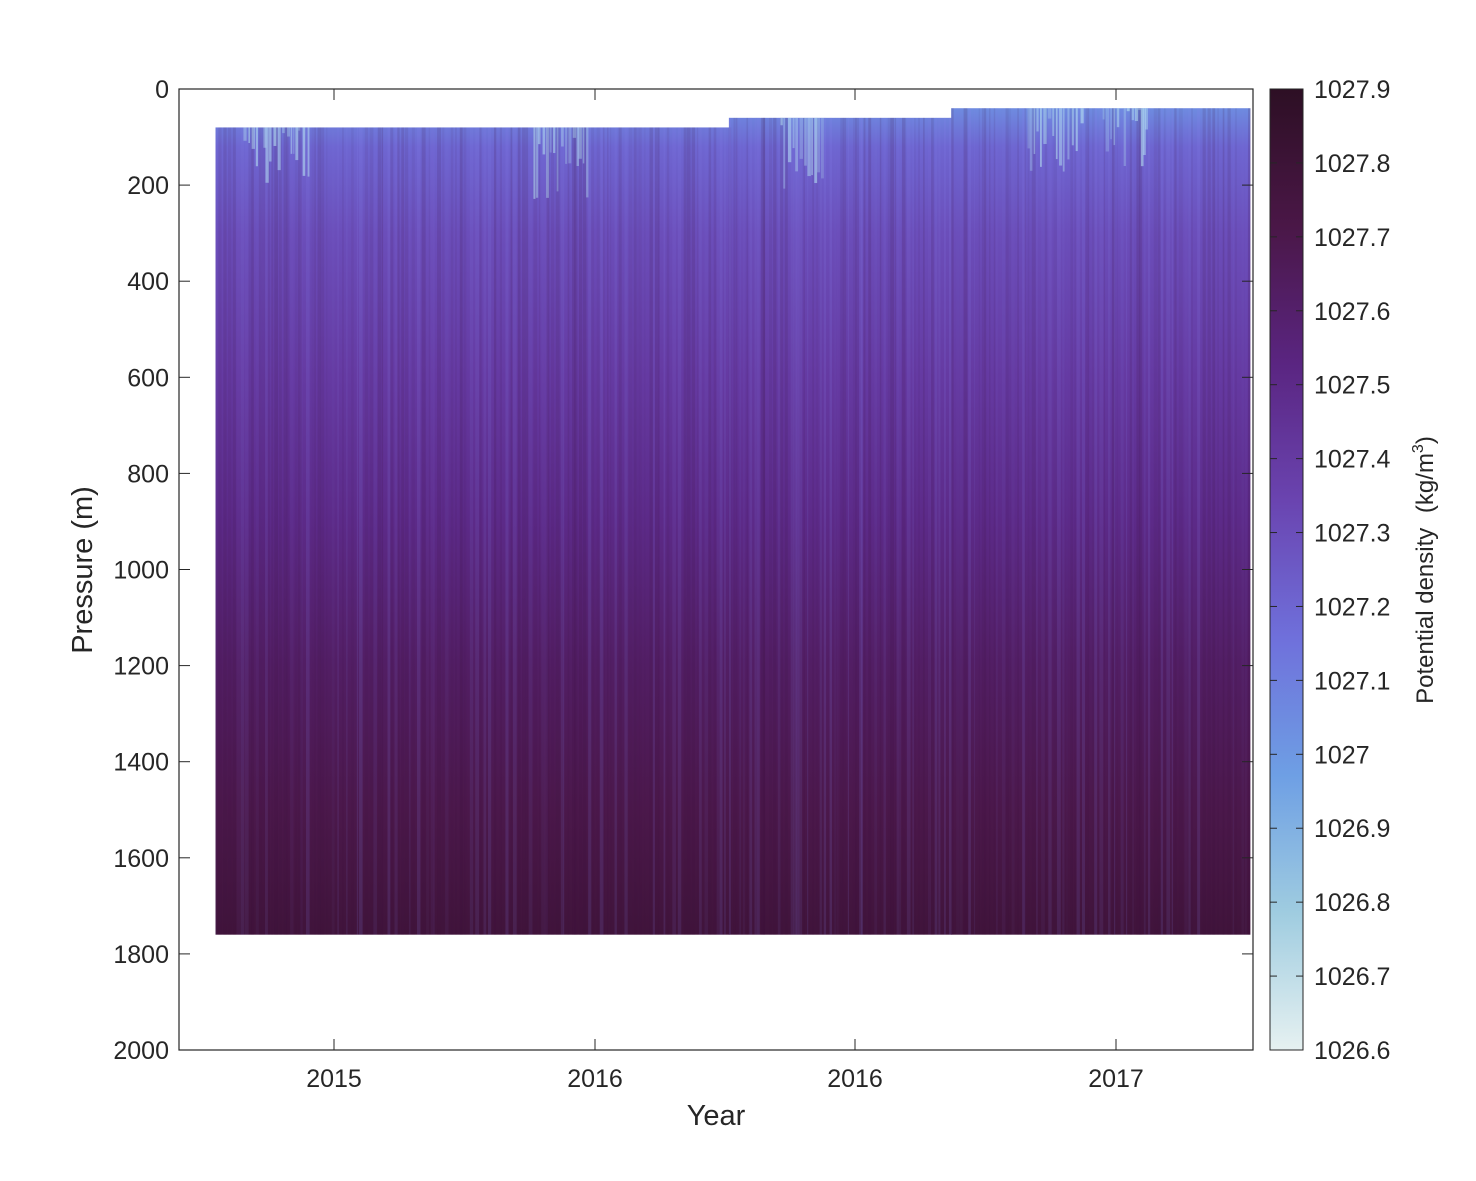  I want to click on y-tick-label: 1000, so click(141, 571).